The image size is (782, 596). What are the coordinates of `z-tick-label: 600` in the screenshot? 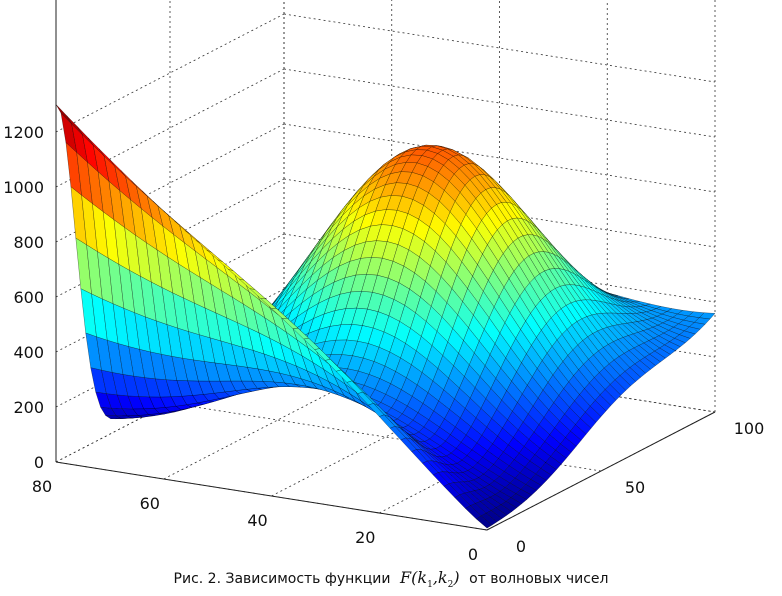 It's located at (28, 297).